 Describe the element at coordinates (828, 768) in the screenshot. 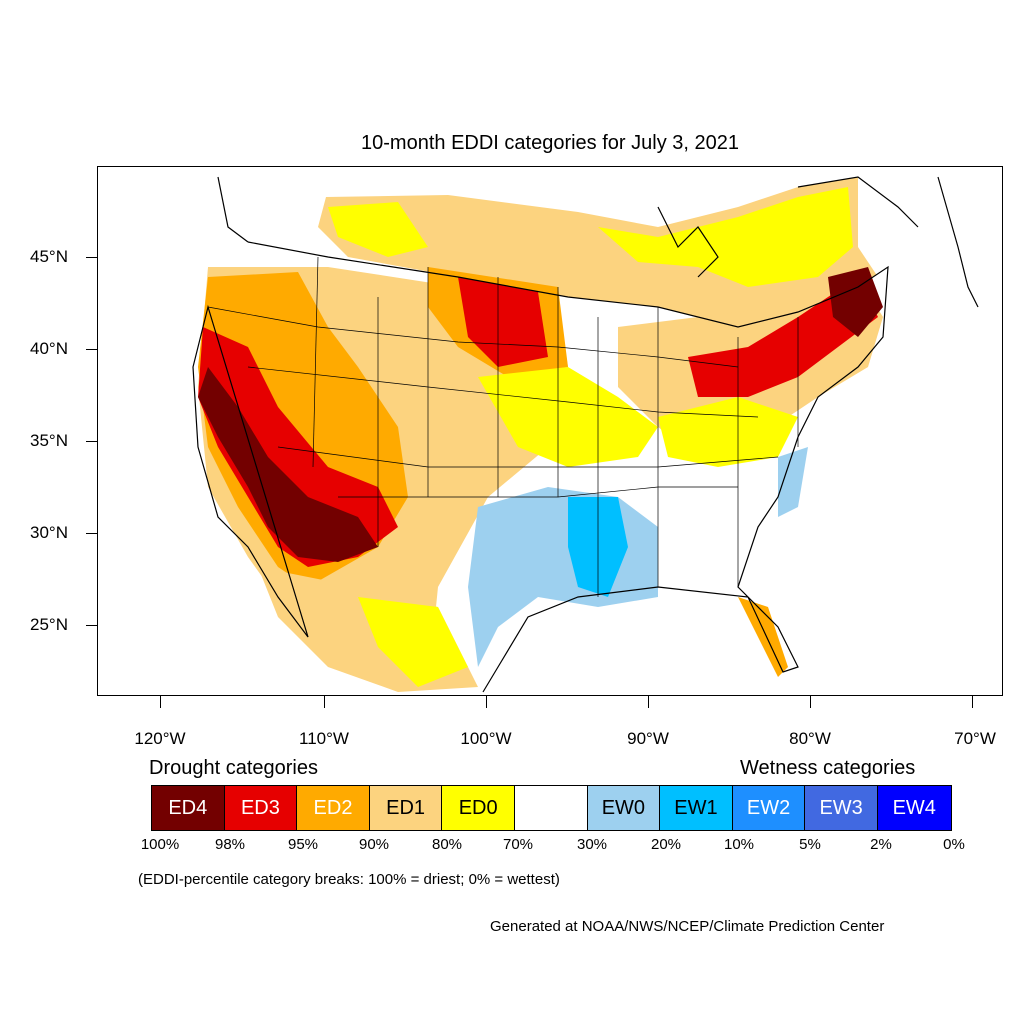

I see `wetness-categories-title: Wetness categories` at that location.